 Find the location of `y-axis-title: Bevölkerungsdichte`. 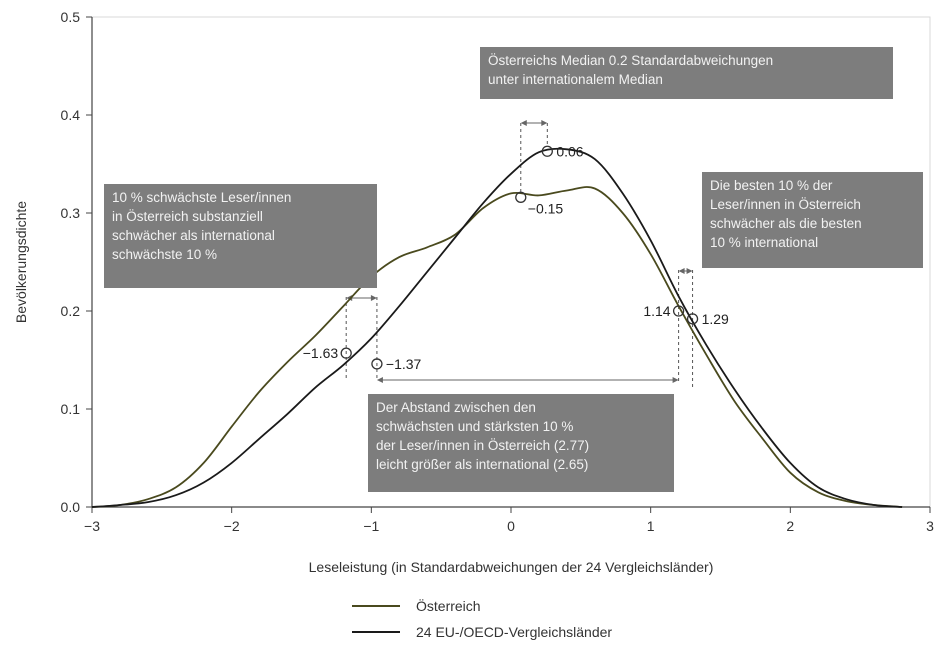

y-axis-title: Bevölkerungsdichte is located at coordinates (21, 262).